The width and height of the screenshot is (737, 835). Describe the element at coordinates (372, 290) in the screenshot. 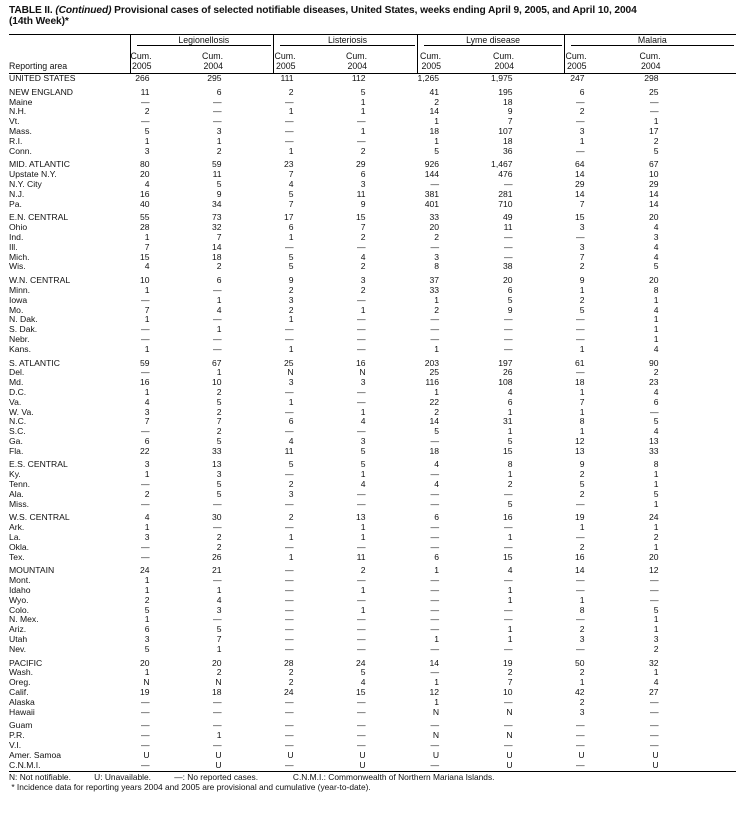

I see `table-row: Minn. 1 — 2 2 33 6 1 8` at that location.